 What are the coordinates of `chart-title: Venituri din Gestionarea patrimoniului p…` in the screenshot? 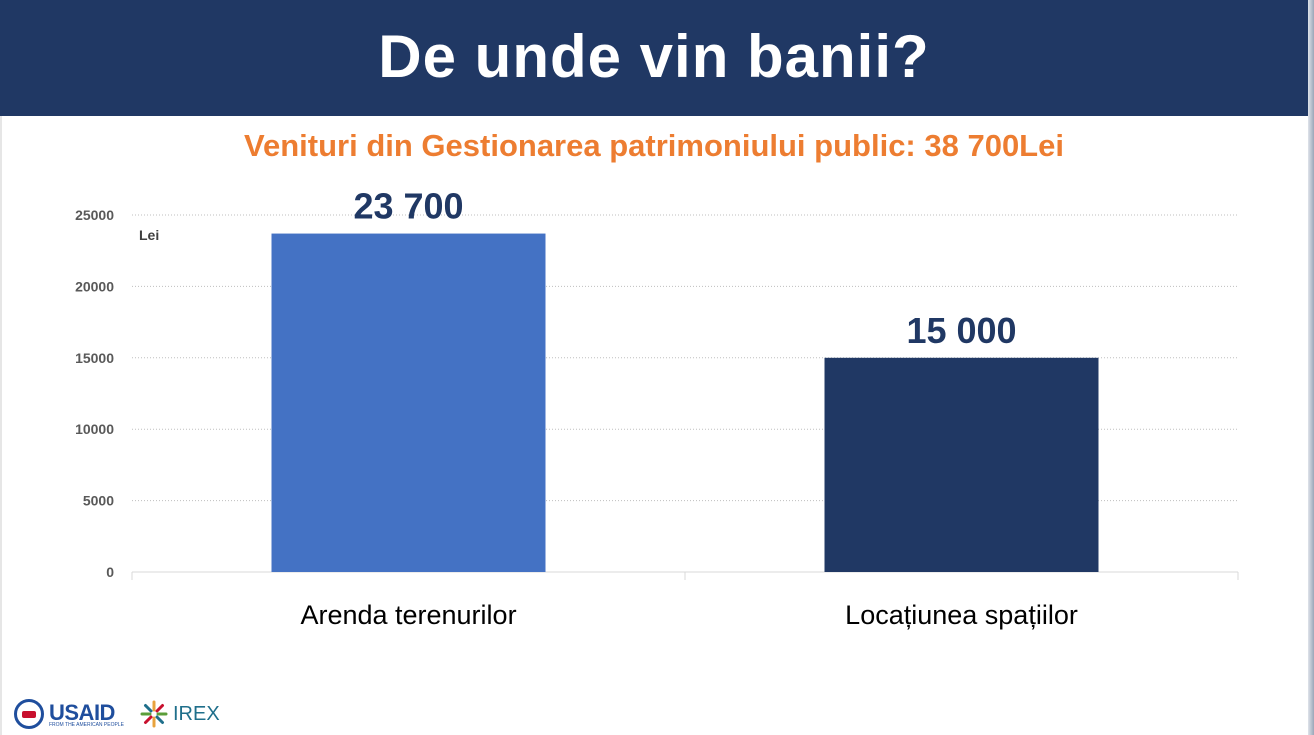 It's located at (654, 145).